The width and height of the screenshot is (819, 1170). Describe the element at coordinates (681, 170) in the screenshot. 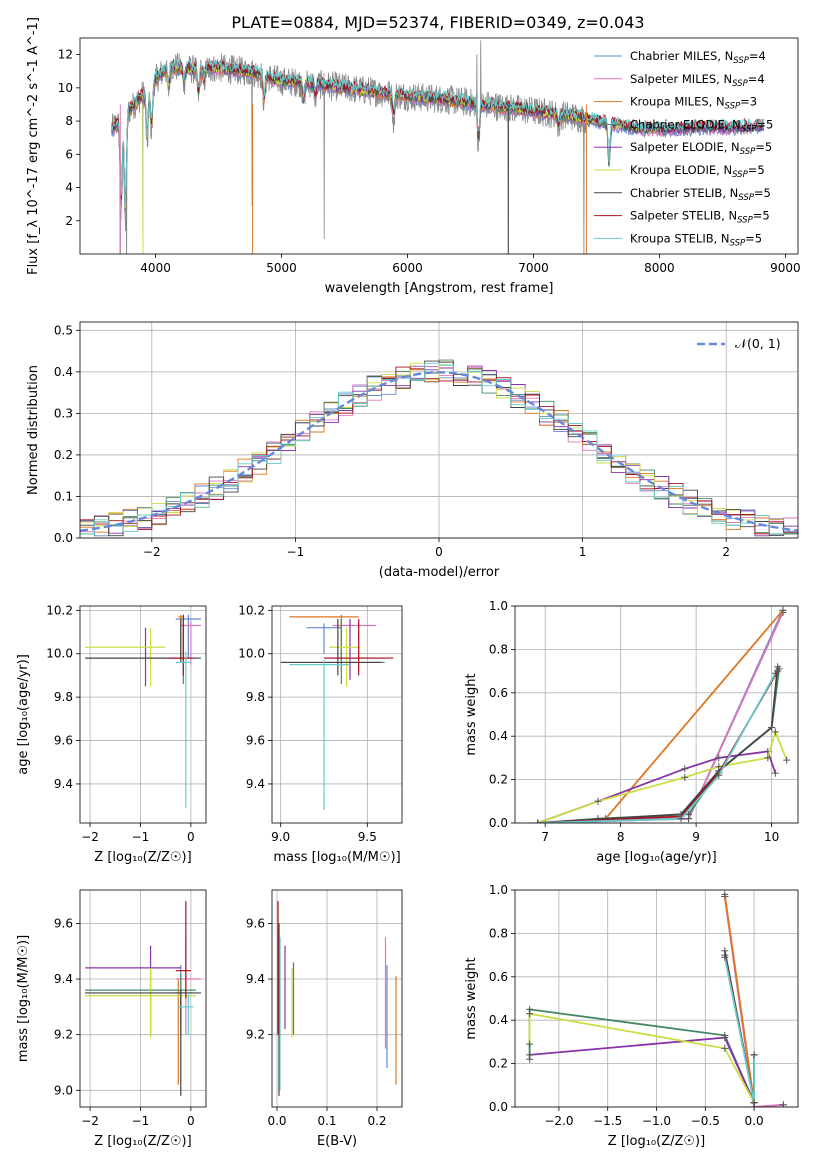

I see `legend-label-main: Kroupa ELODIE, N` at that location.